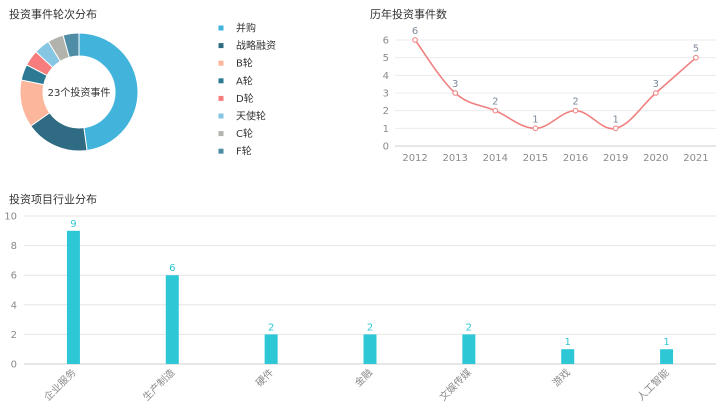  Describe the element at coordinates (14, 365) in the screenshot. I see `bar-ytick-0: 0` at that location.